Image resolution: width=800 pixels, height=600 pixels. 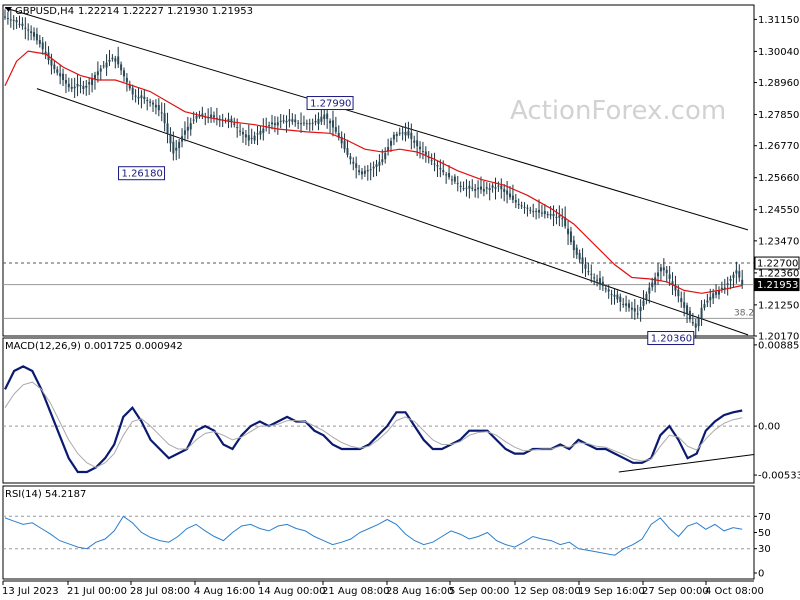 I want to click on time-tick-label: 4 Aug 16:00, so click(x=224, y=591).